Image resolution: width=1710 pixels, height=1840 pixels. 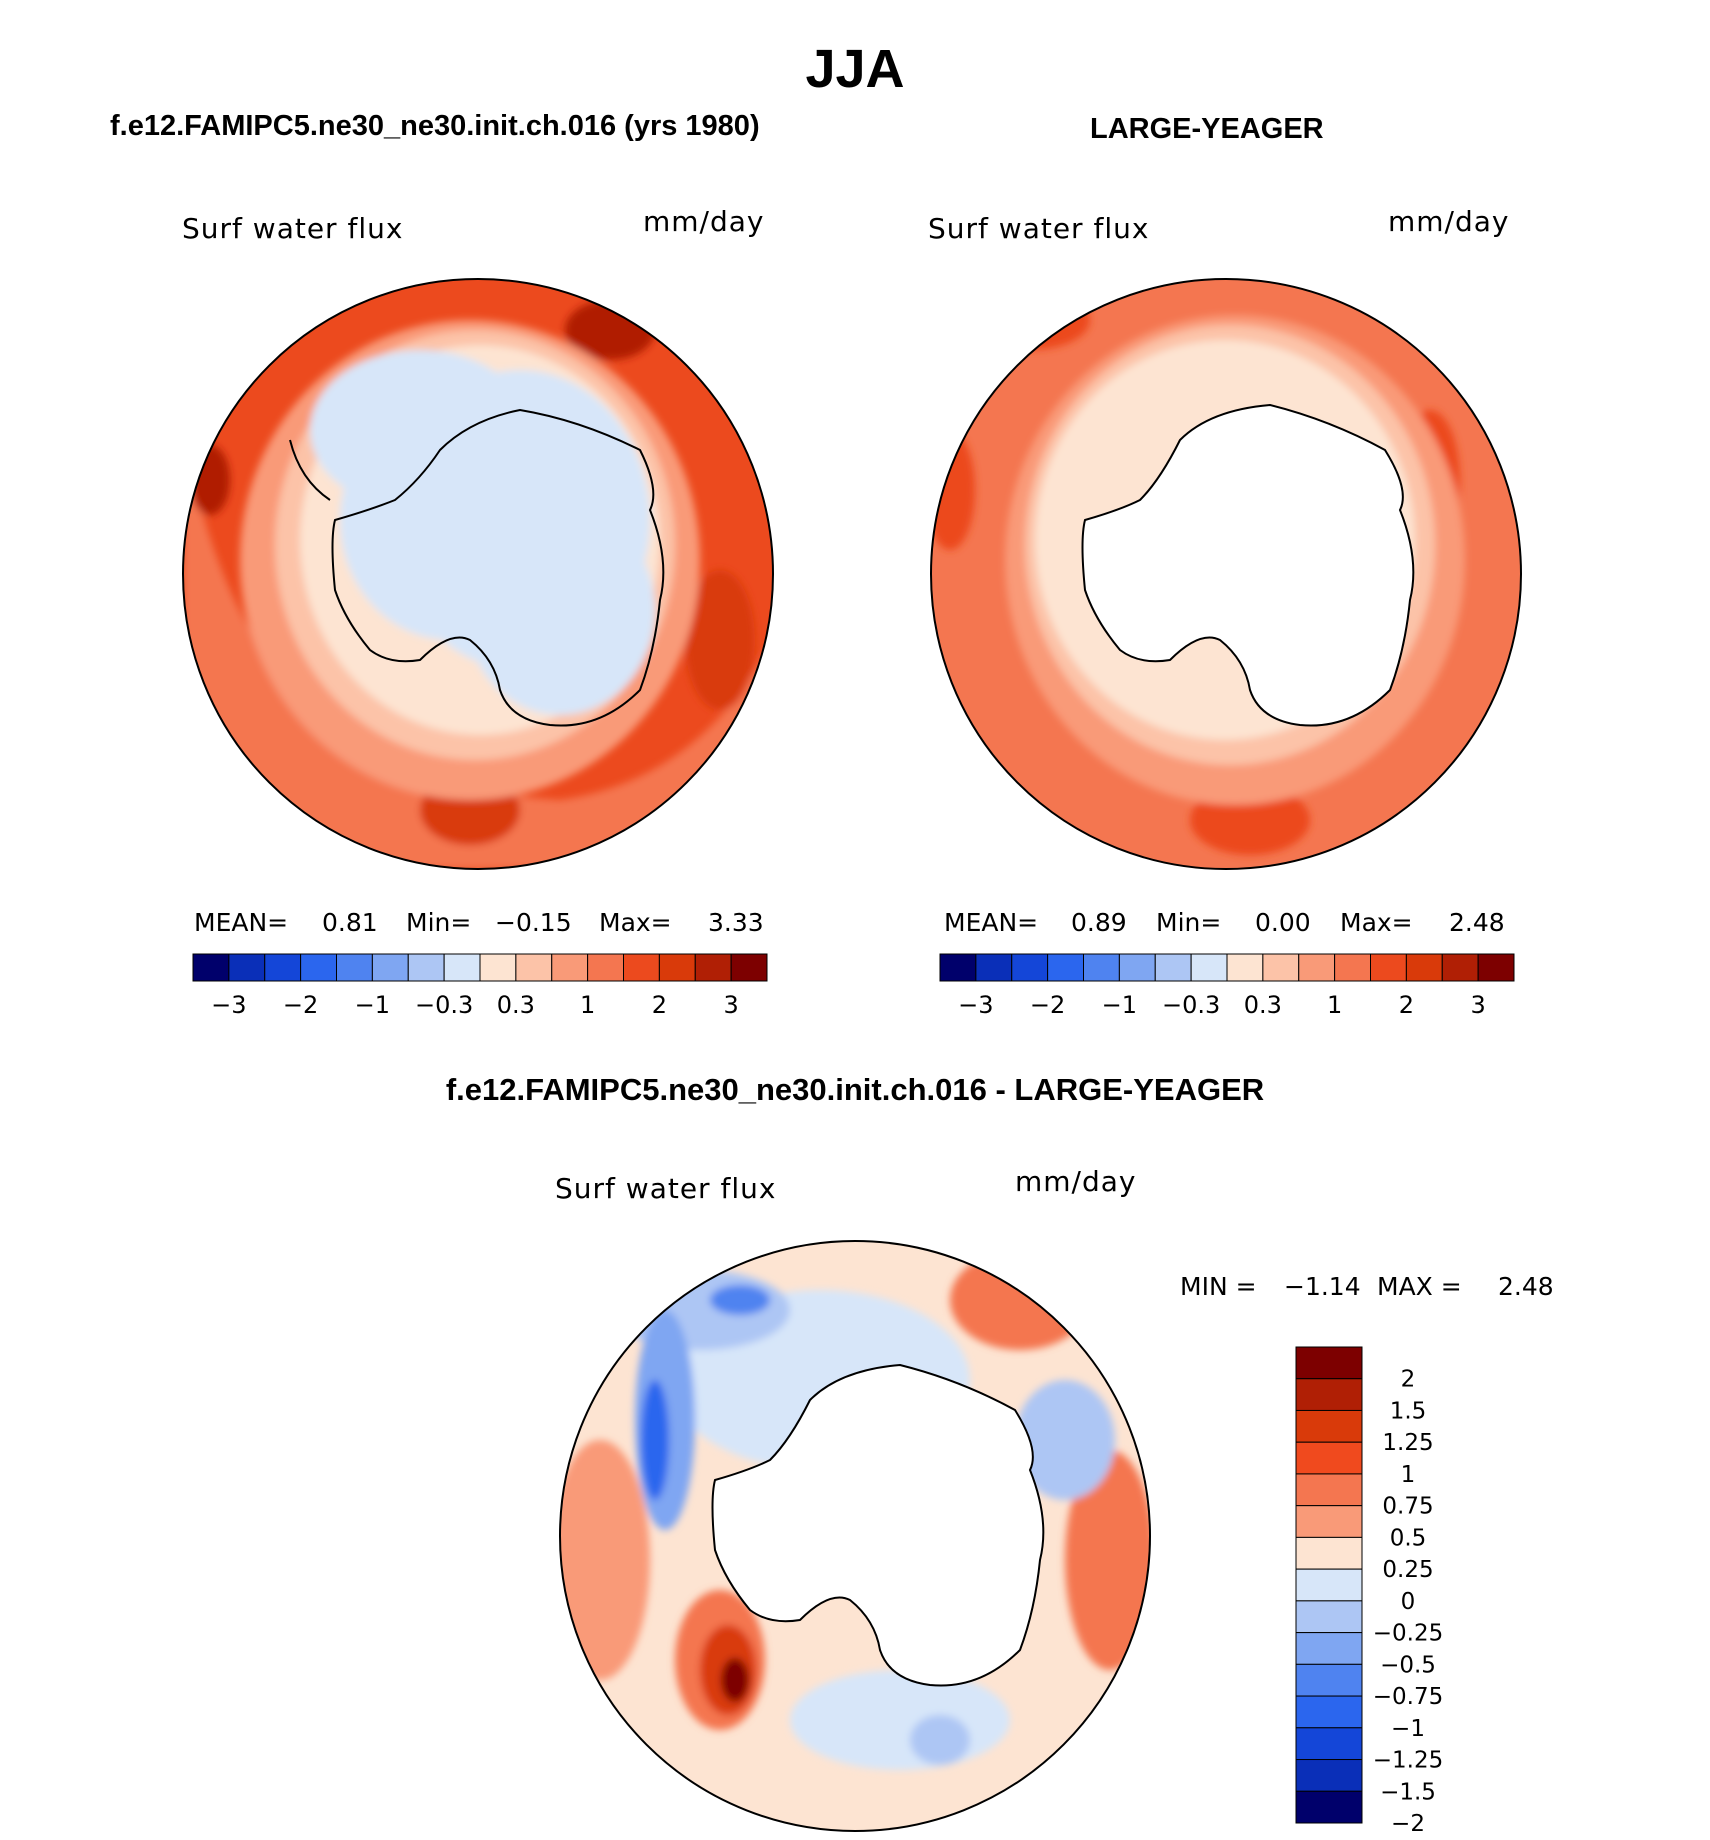 I want to click on panel2-min-label: Min=, so click(x=1189, y=922).